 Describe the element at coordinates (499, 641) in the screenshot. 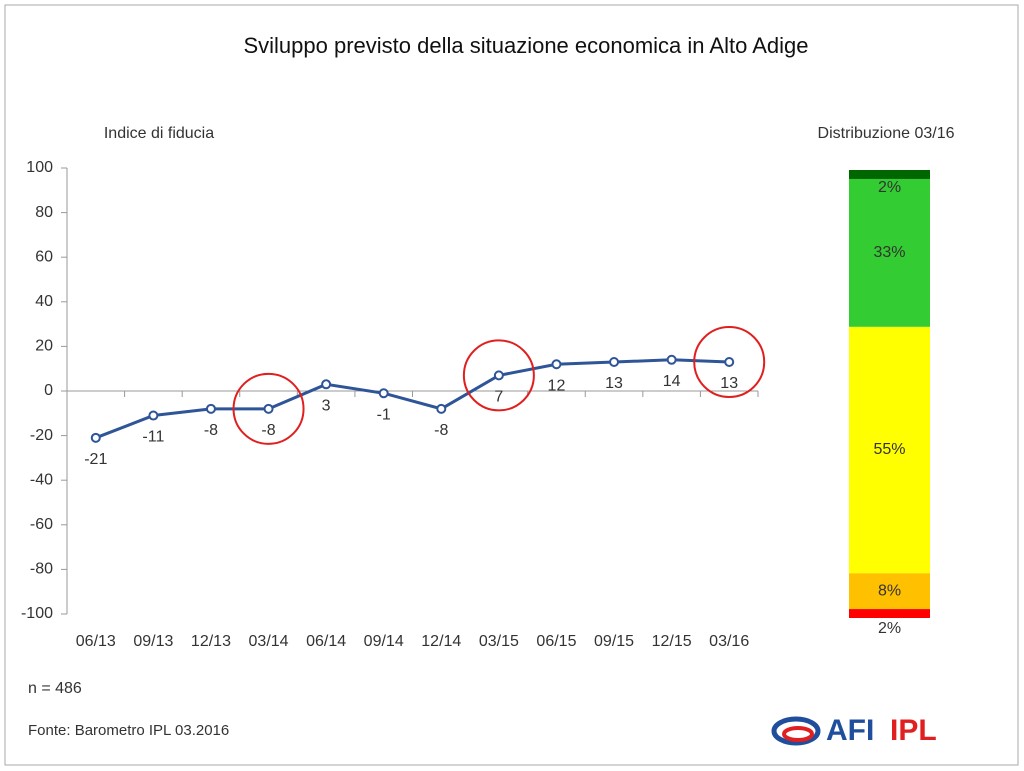

I see `x-tick-label: 03/15` at that location.